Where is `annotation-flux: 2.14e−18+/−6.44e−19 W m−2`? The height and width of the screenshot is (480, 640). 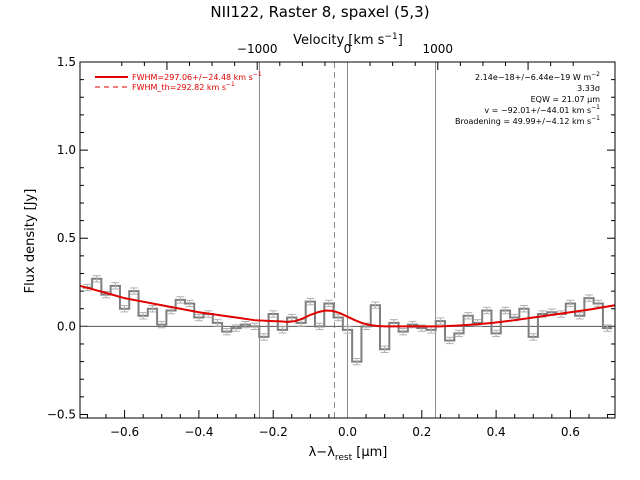
annotation-flux: 2.14e−18+/−6.44e−19 W m−2 is located at coordinates (537, 76).